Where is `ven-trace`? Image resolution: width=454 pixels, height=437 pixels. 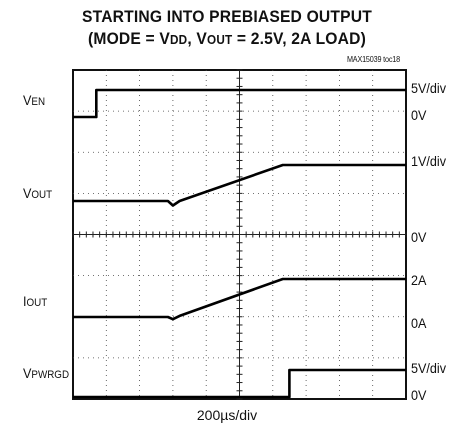
ven-trace is located at coordinates (239, 103).